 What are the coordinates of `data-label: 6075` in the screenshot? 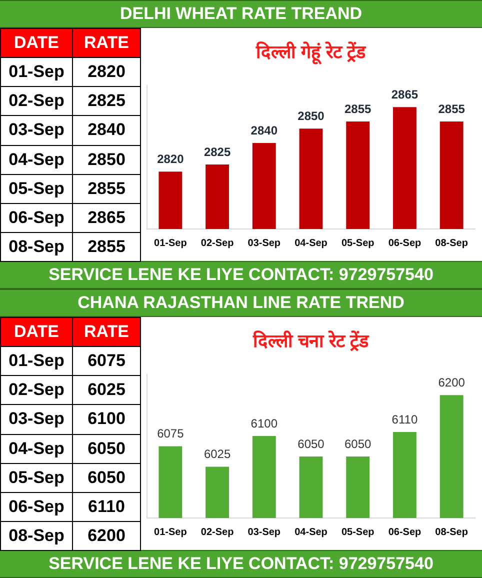 It's located at (170, 433).